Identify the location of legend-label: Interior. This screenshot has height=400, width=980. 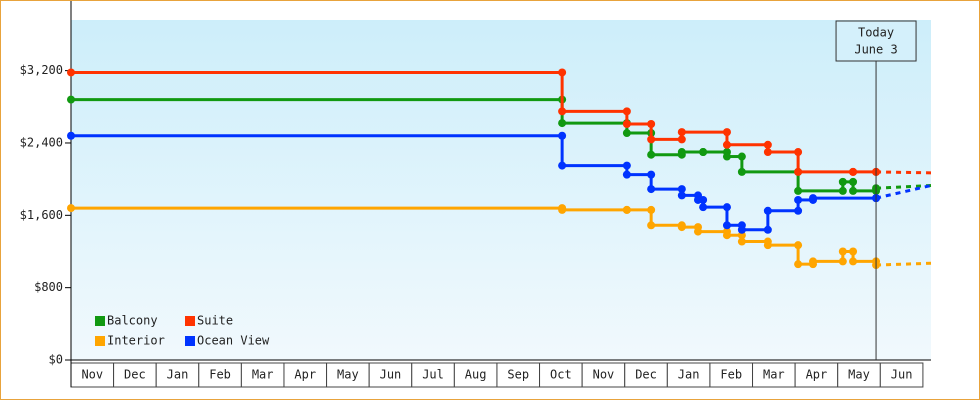
(136, 341).